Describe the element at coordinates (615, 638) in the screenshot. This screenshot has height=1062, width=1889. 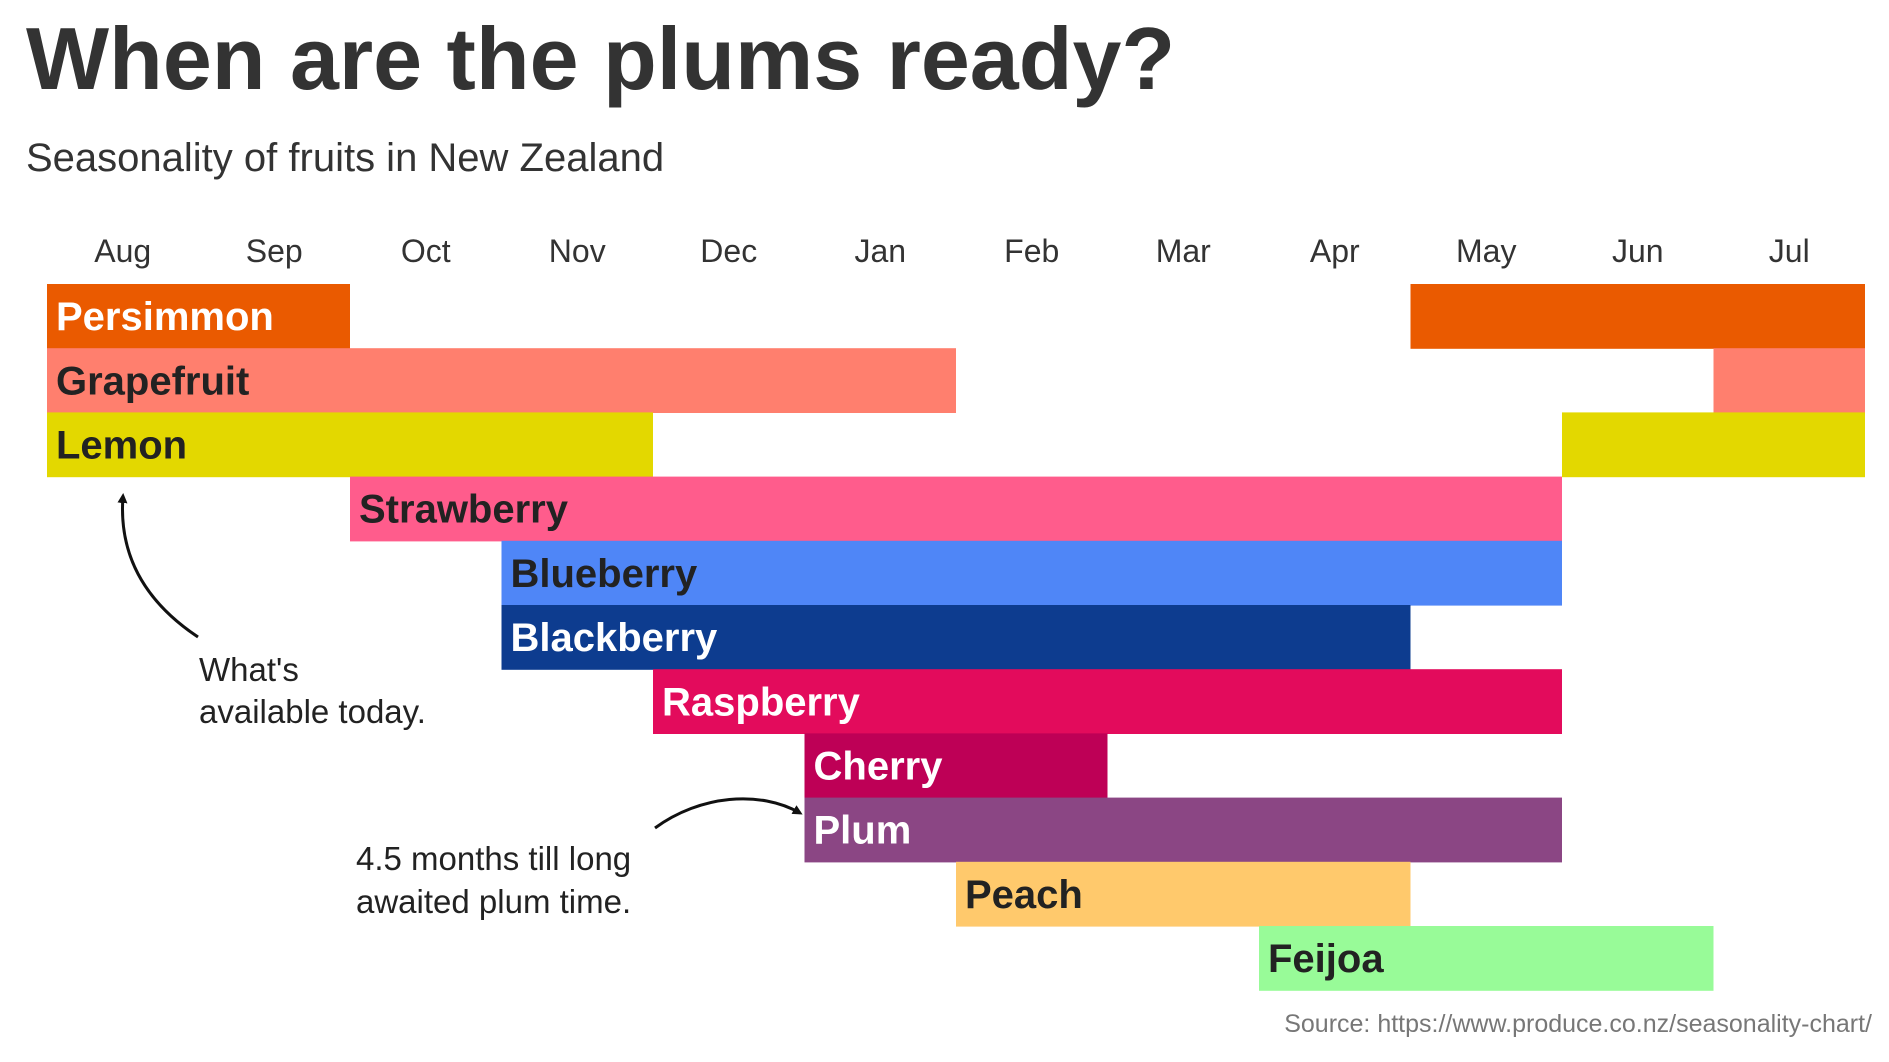
I see `bar-label-blackberry: Blackberry` at that location.